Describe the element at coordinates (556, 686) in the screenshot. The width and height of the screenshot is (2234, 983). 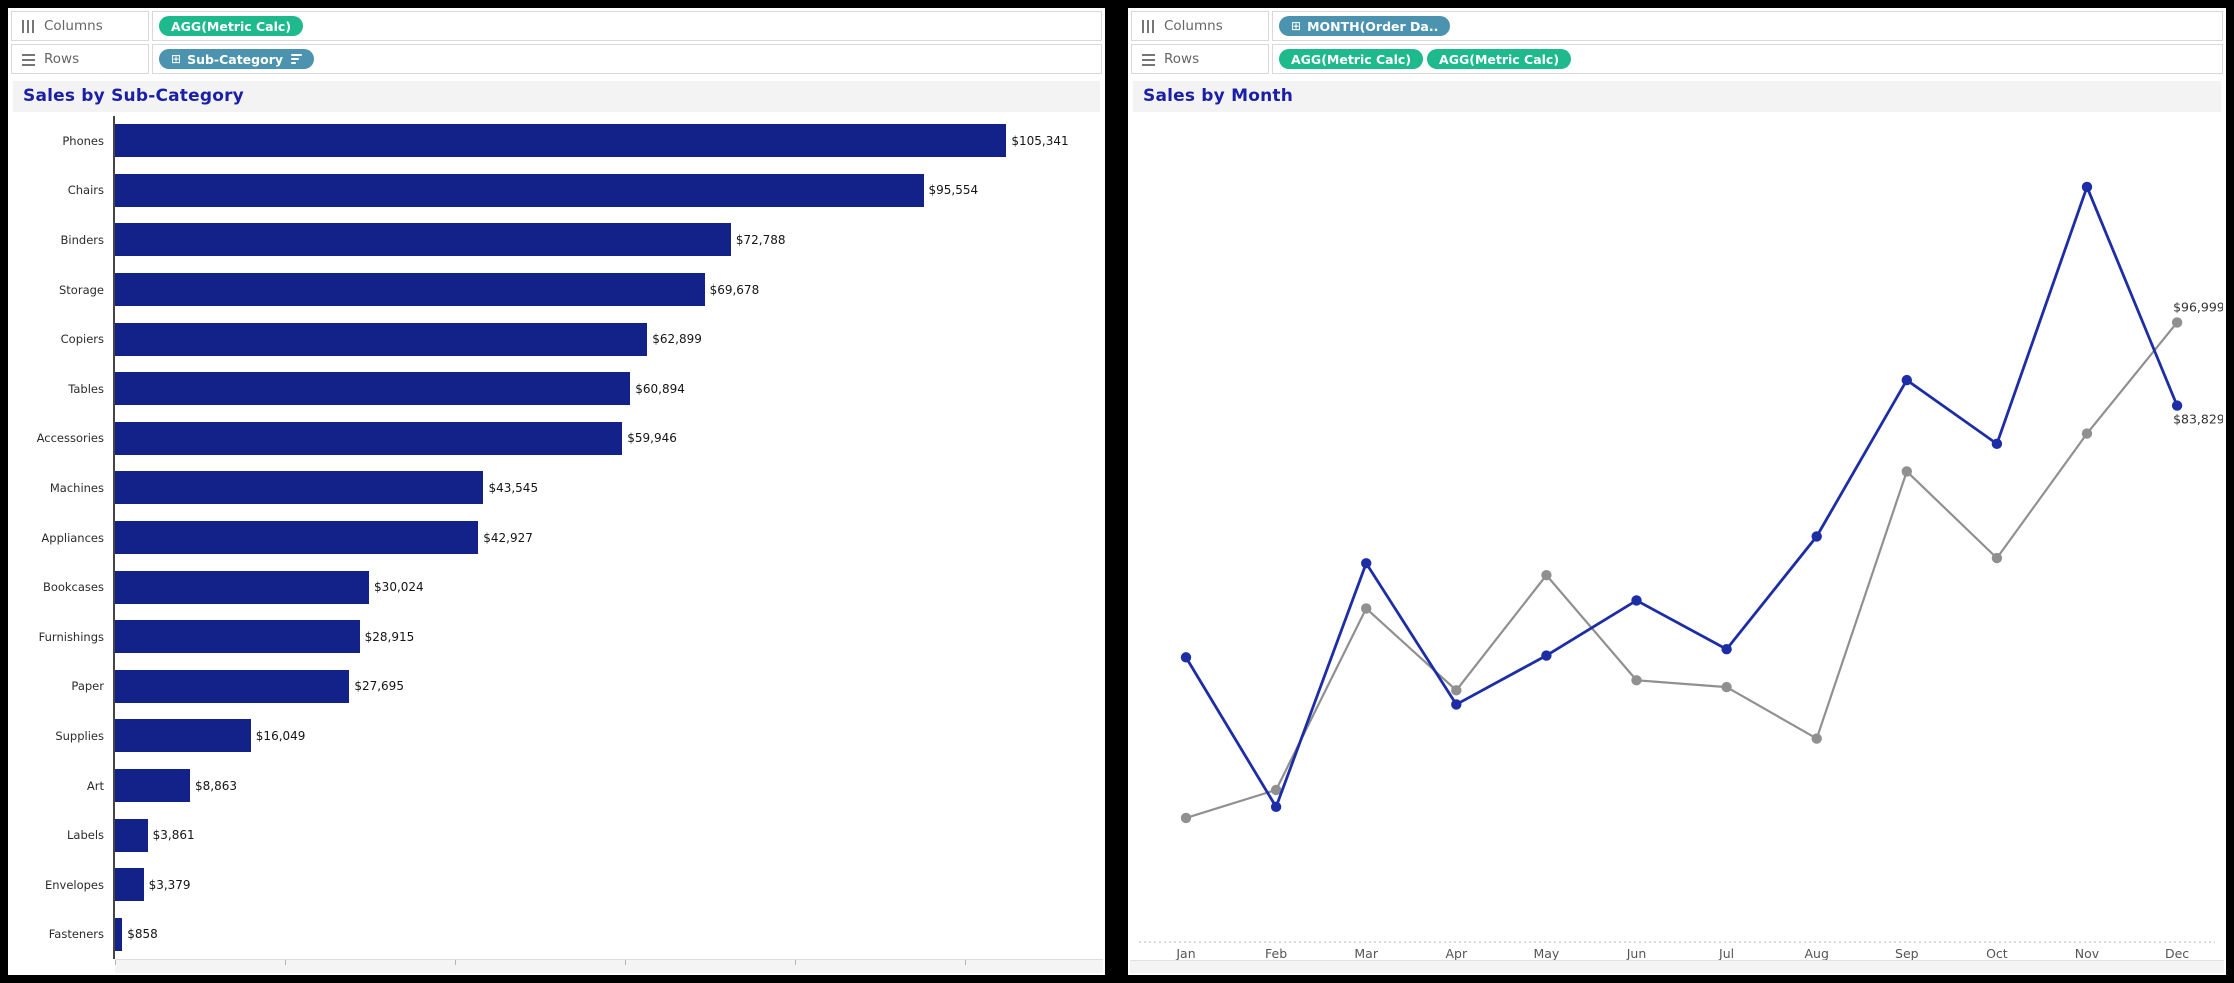
I see `bar-row: Paper $27,695` at that location.